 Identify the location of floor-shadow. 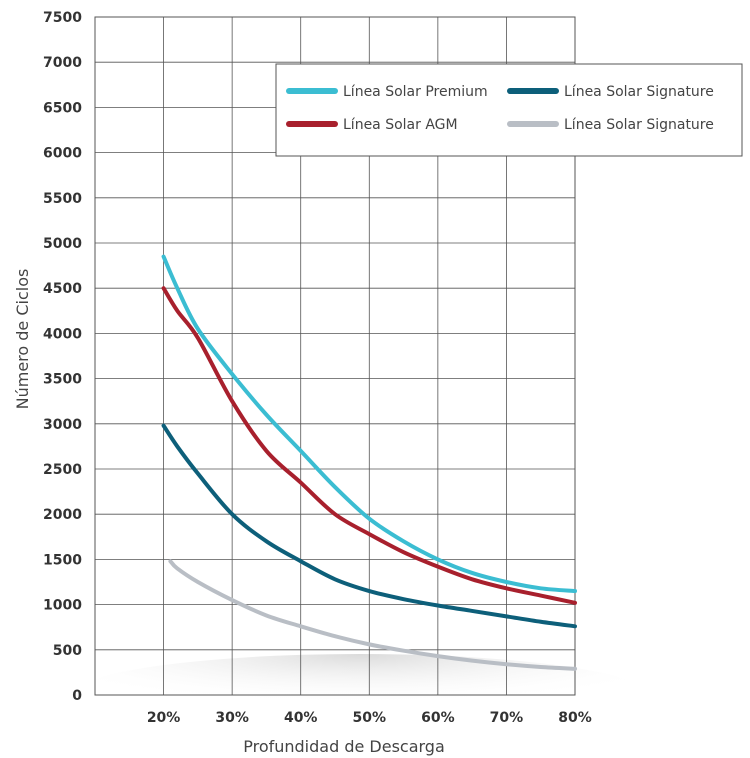
(360, 696).